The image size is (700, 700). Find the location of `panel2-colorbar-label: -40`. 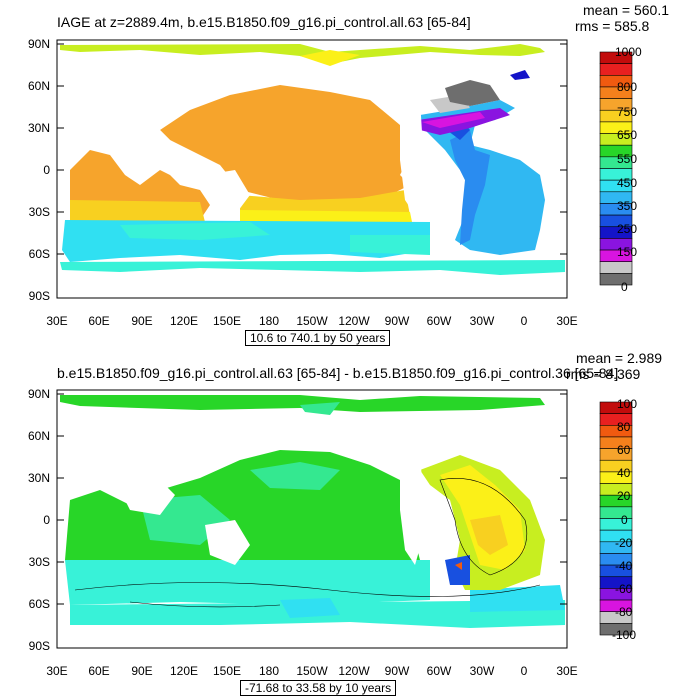

panel2-colorbar-label: -40 is located at coordinates (624, 566).